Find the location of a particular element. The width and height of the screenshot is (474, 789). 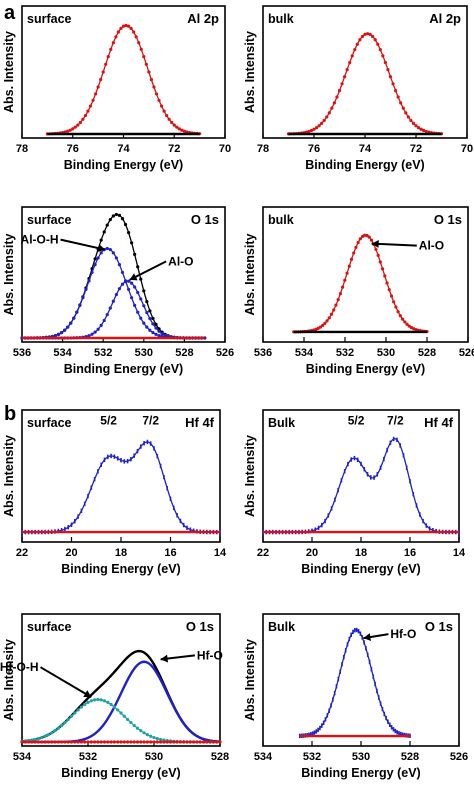

x-tick-label: 526 is located at coordinates (459, 757).